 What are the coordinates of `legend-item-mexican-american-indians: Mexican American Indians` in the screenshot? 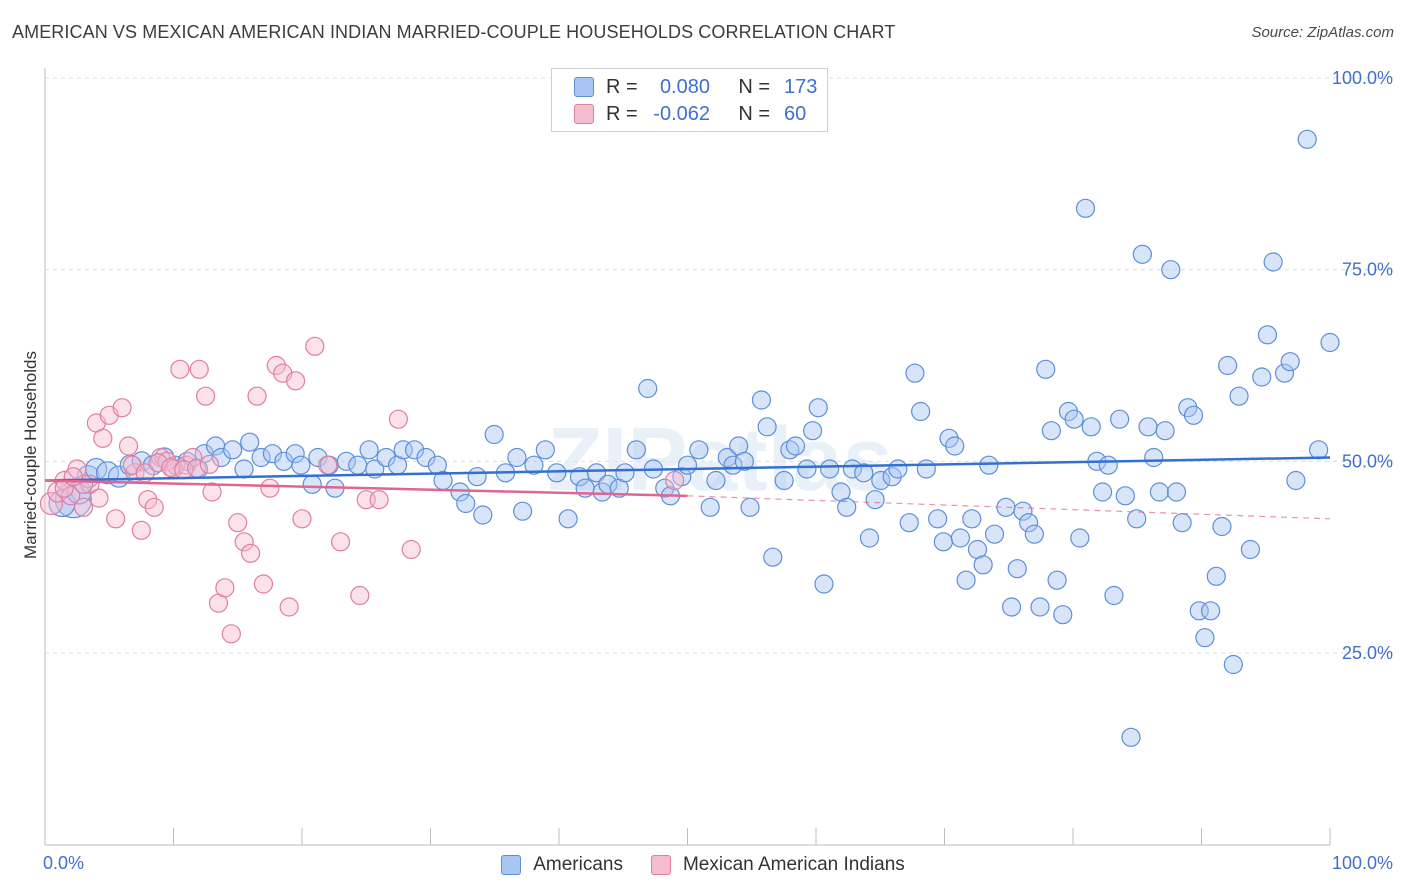 It's located at (777, 865).